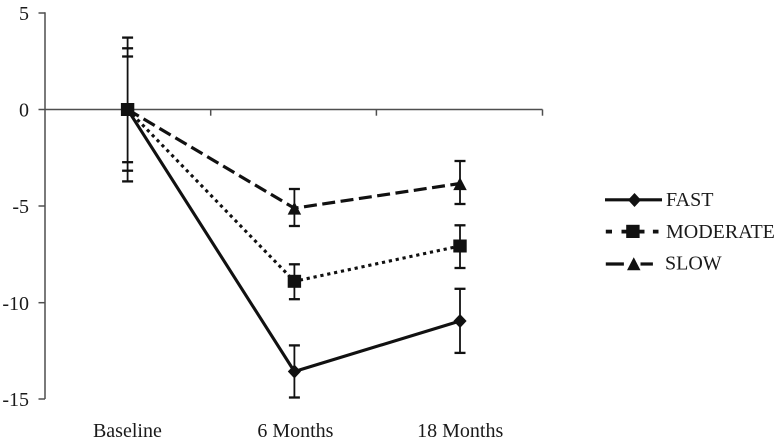  What do you see at coordinates (15, 400) in the screenshot?
I see `svg-text: -15` at bounding box center [15, 400].